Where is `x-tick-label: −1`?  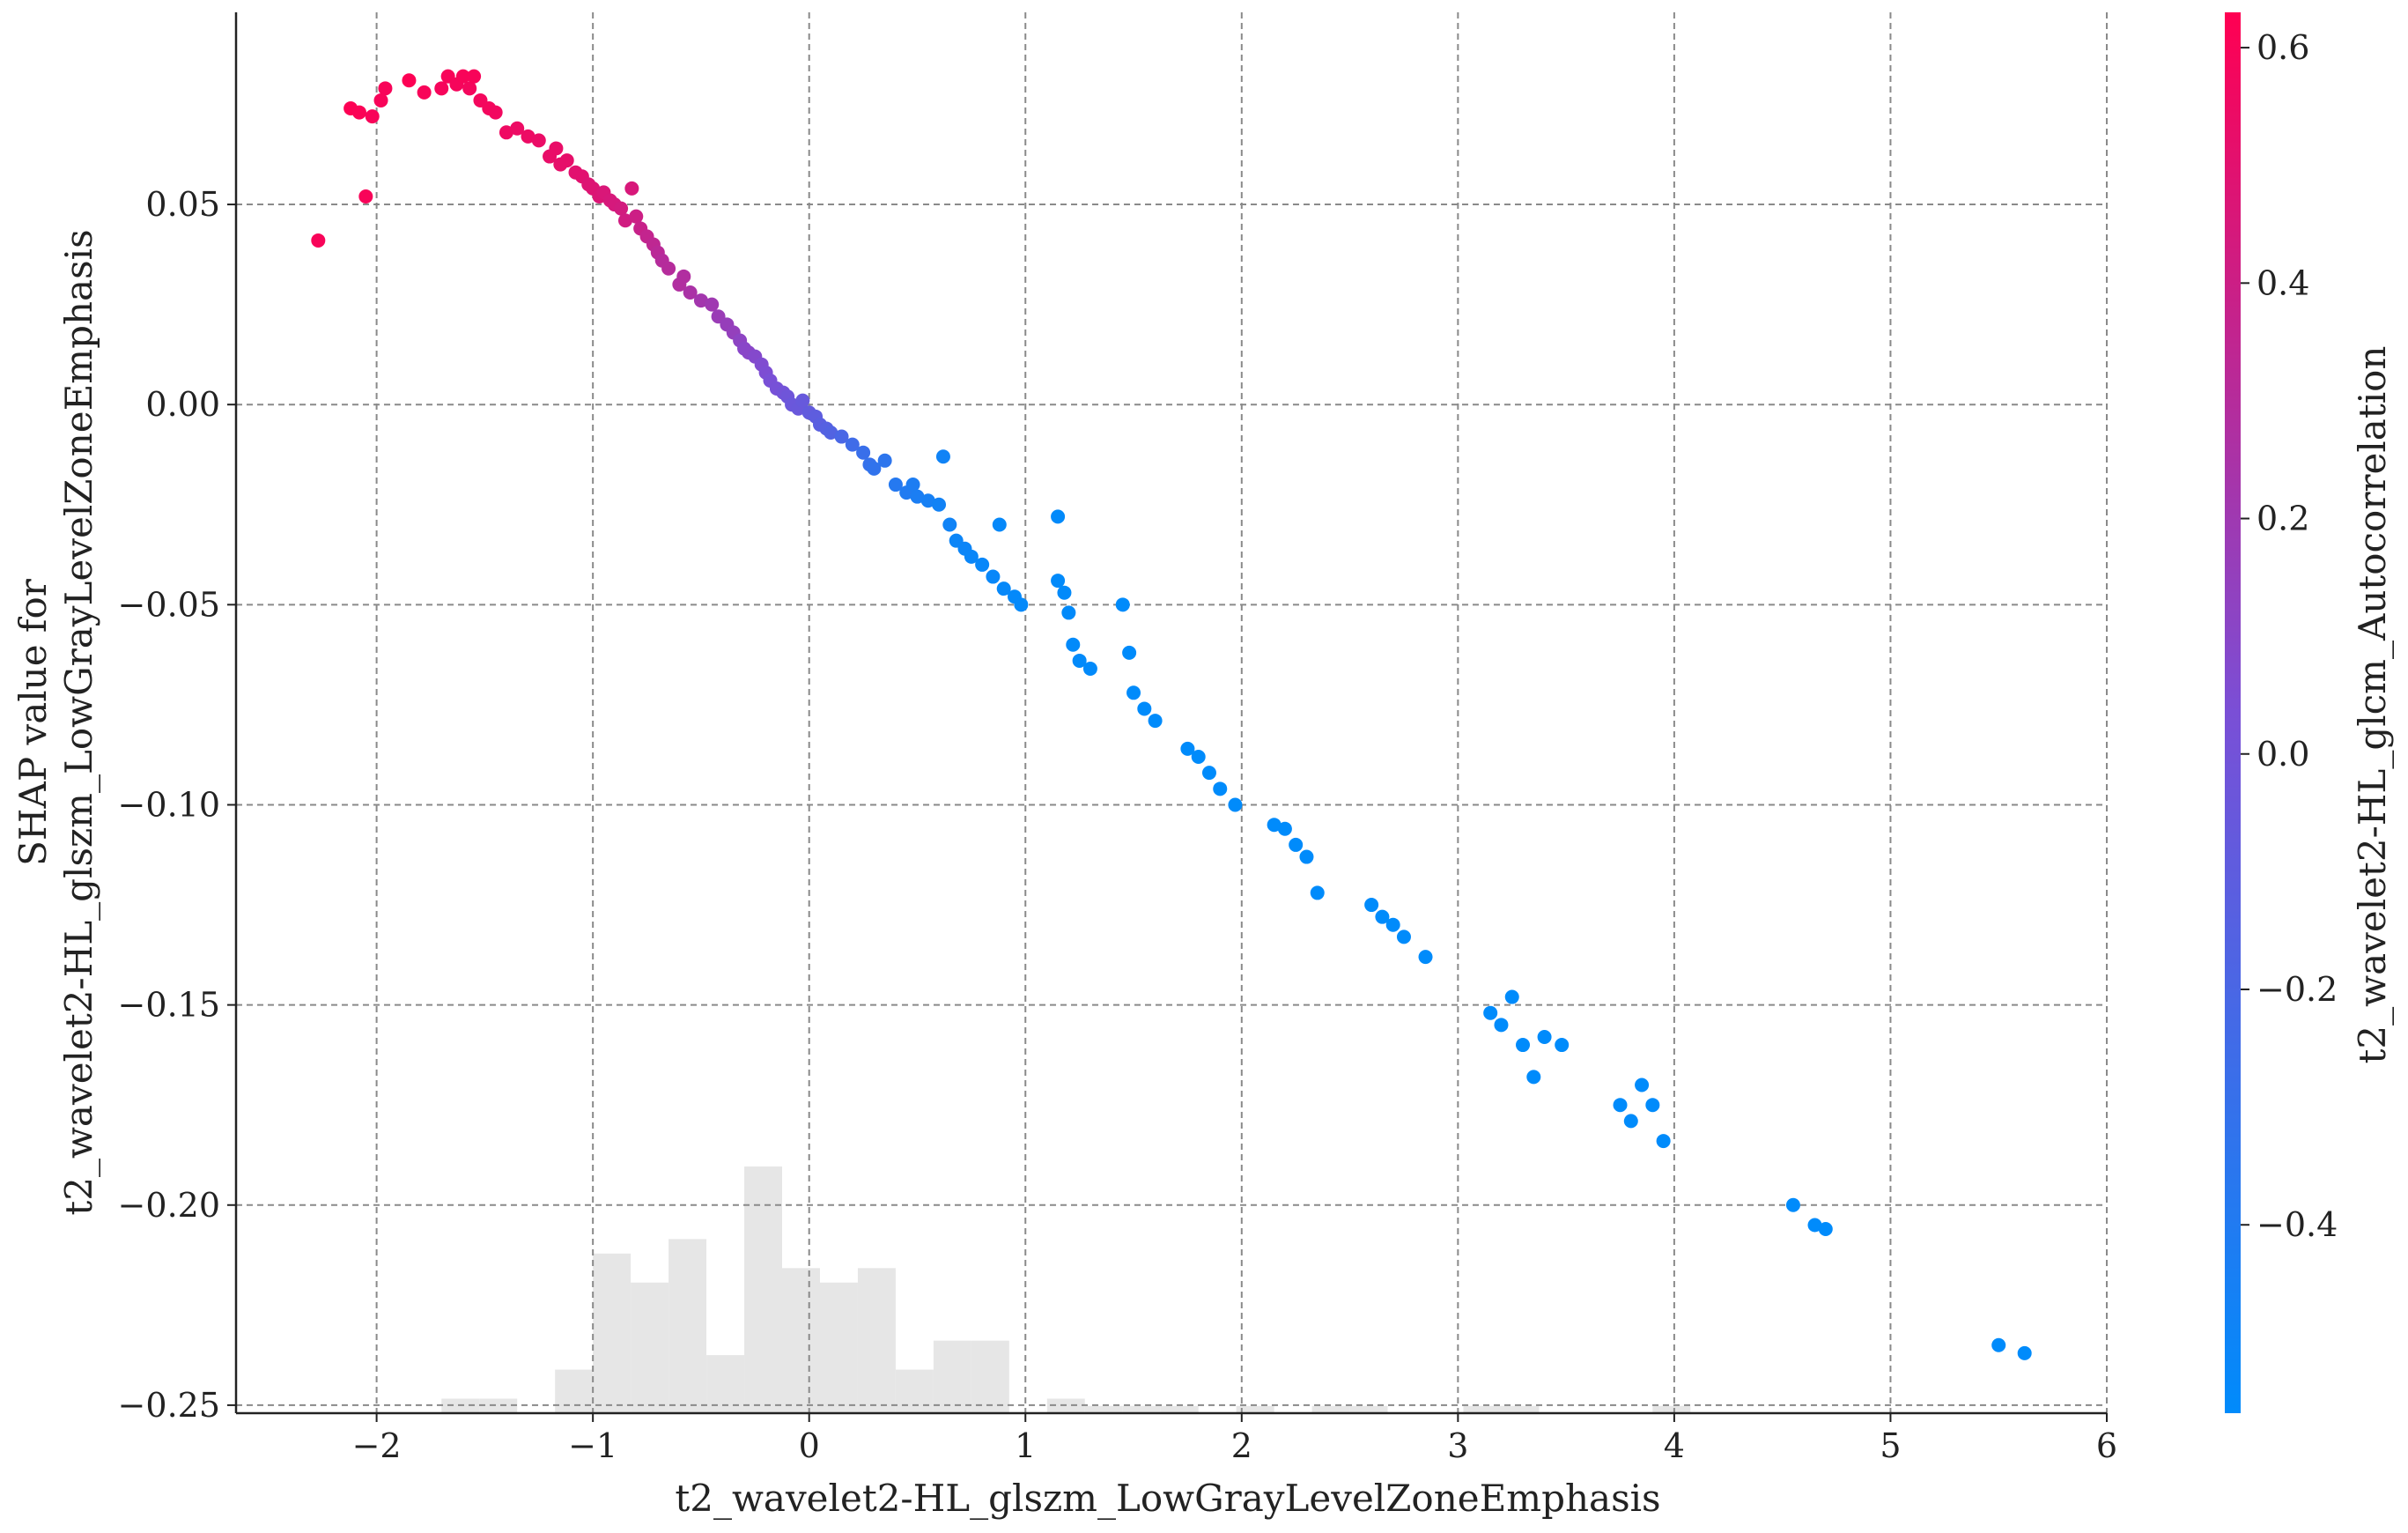 x-tick-label: −1 is located at coordinates (592, 1445).